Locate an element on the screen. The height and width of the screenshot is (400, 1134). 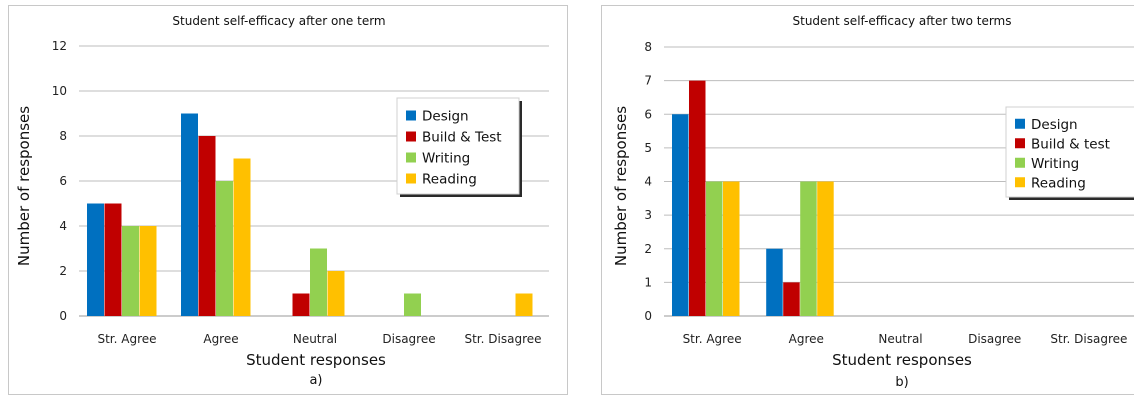
chart-a-legend-box is located at coordinates (458, 146).